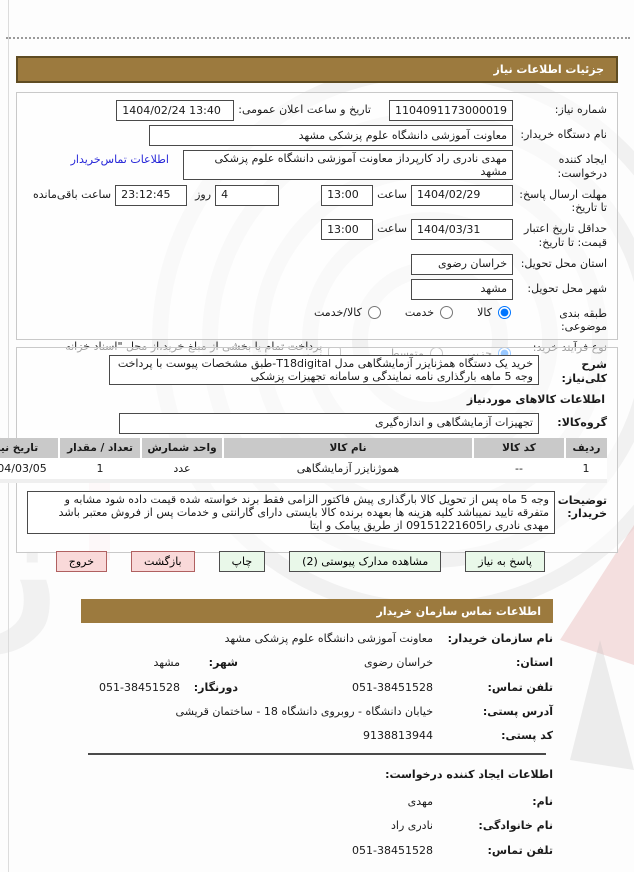 The width and height of the screenshot is (634, 872). Describe the element at coordinates (318, 38) in the screenshot. I see `top-dotted-divider` at that location.